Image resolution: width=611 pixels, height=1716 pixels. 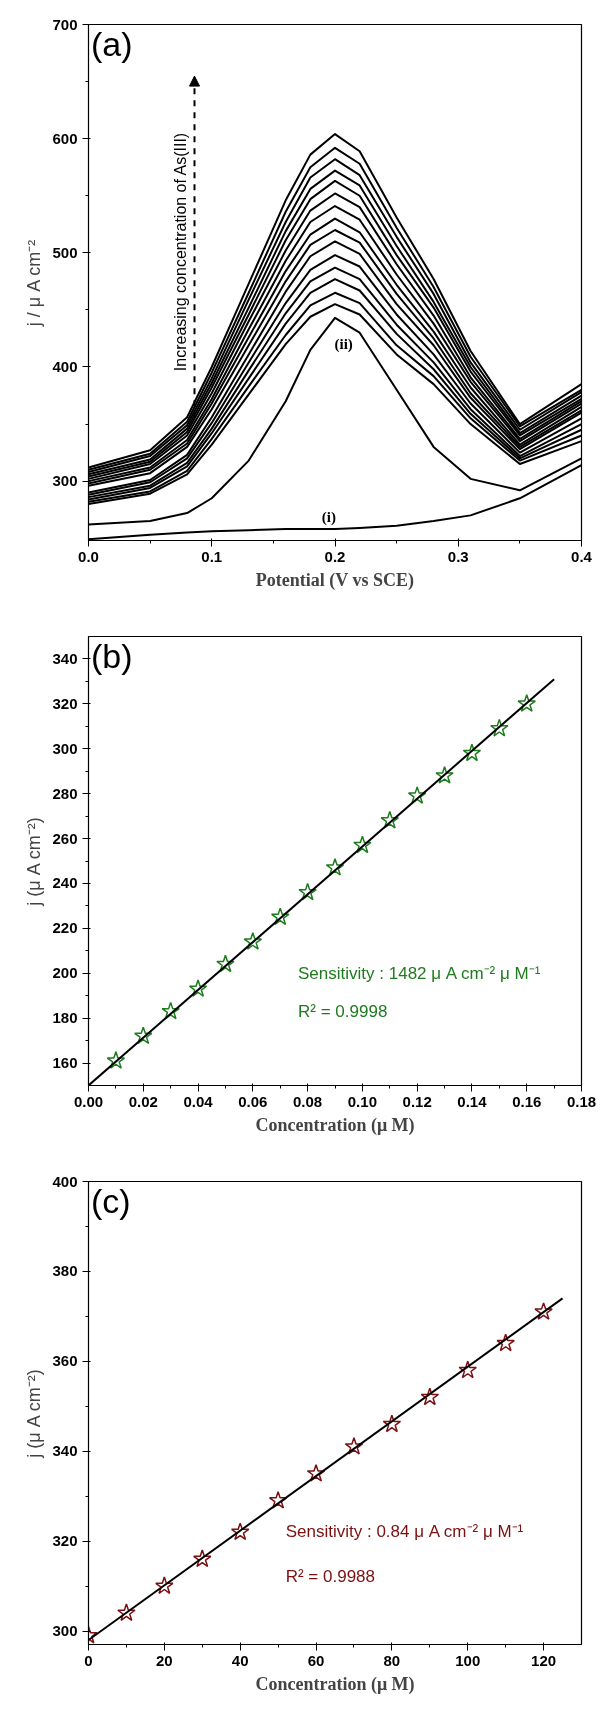 What do you see at coordinates (334, 580) in the screenshot?
I see `x-axis-title: Potential (V vs SCE)` at bounding box center [334, 580].